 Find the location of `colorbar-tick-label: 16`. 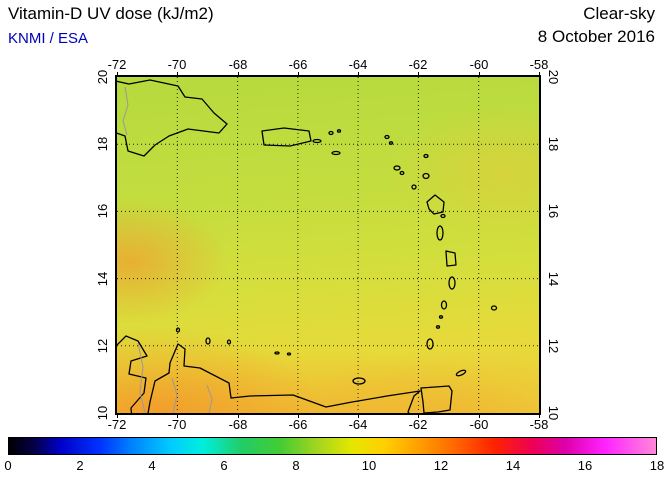

colorbar-tick-label: 16 is located at coordinates (585, 465).